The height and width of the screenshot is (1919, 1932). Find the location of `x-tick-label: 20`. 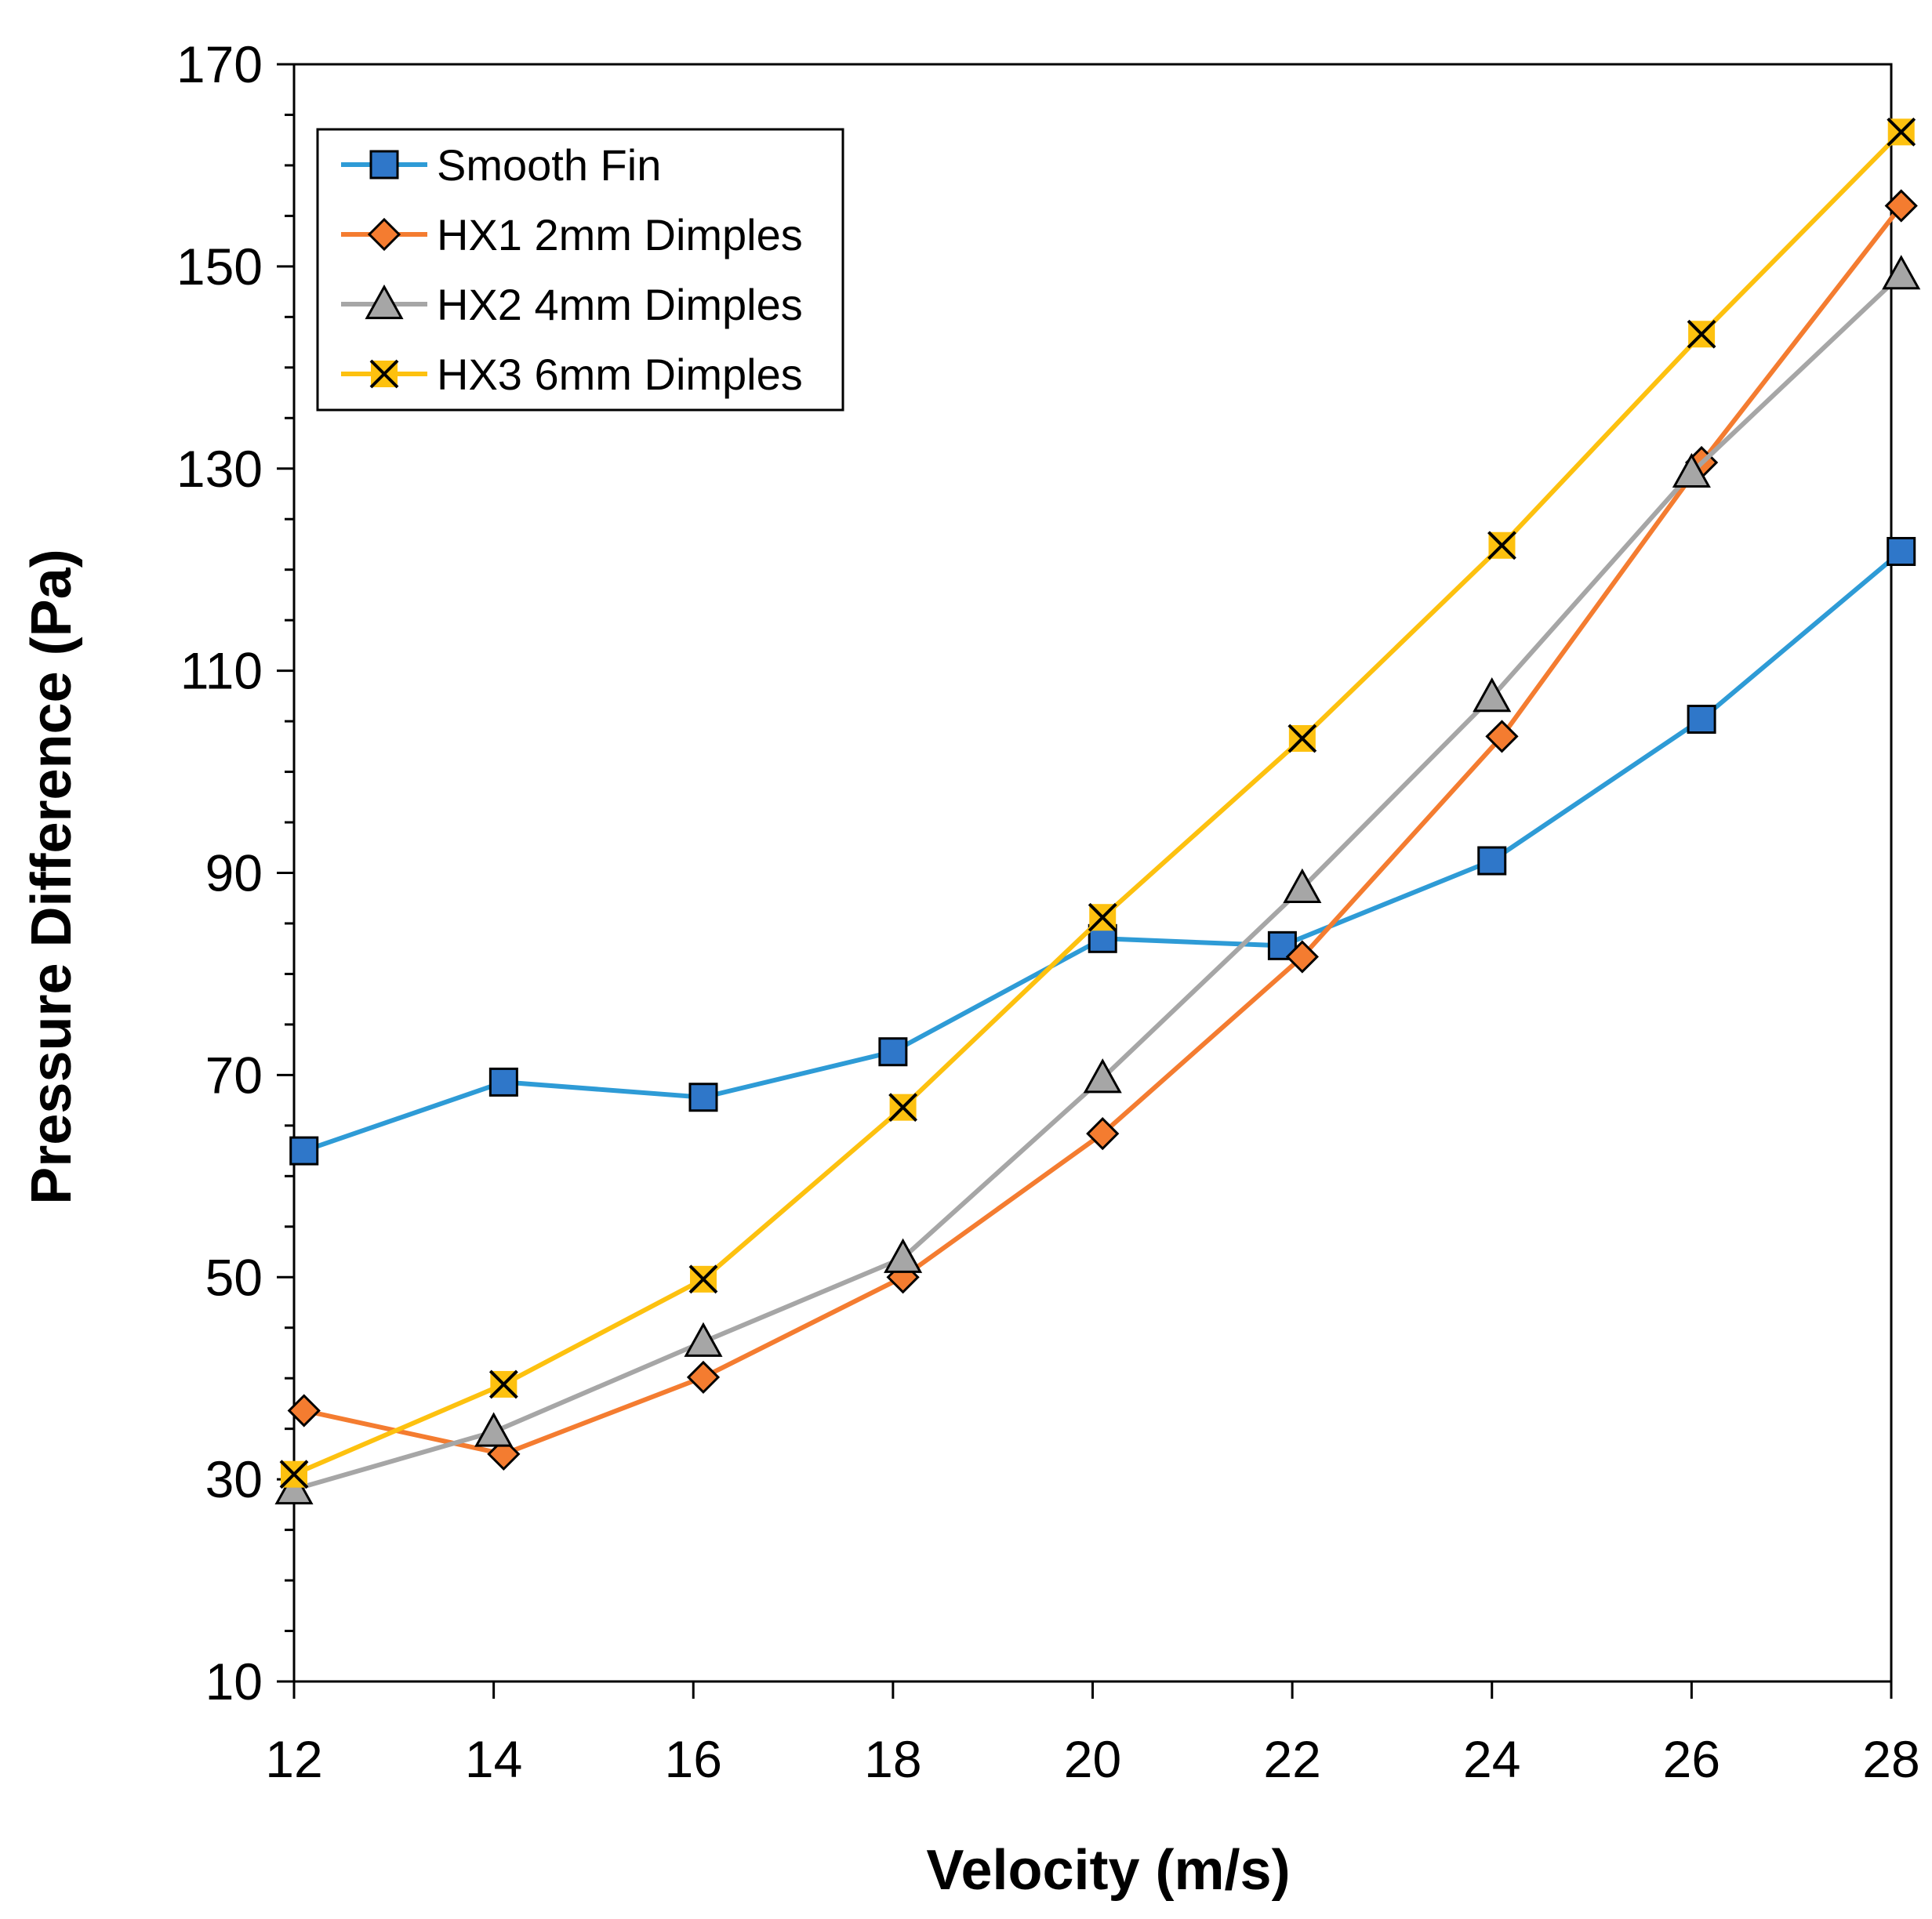

x-tick-label: 20 is located at coordinates (1092, 1759).